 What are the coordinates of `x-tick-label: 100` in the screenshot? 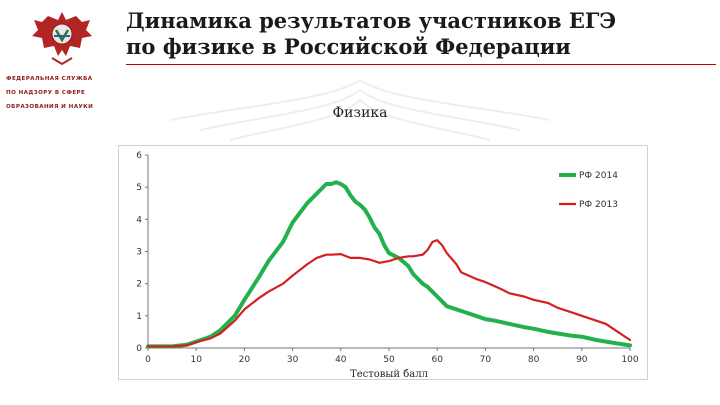 It's located at (629, 360).